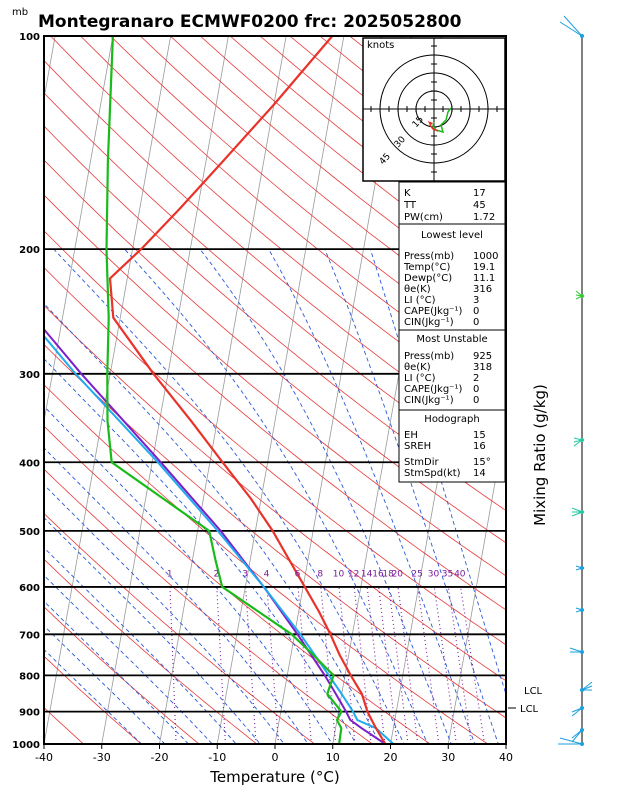 The image size is (618, 804). What do you see at coordinates (451, 419) in the screenshot?
I see `hodograph-stats-title: Hodograph` at bounding box center [451, 419].